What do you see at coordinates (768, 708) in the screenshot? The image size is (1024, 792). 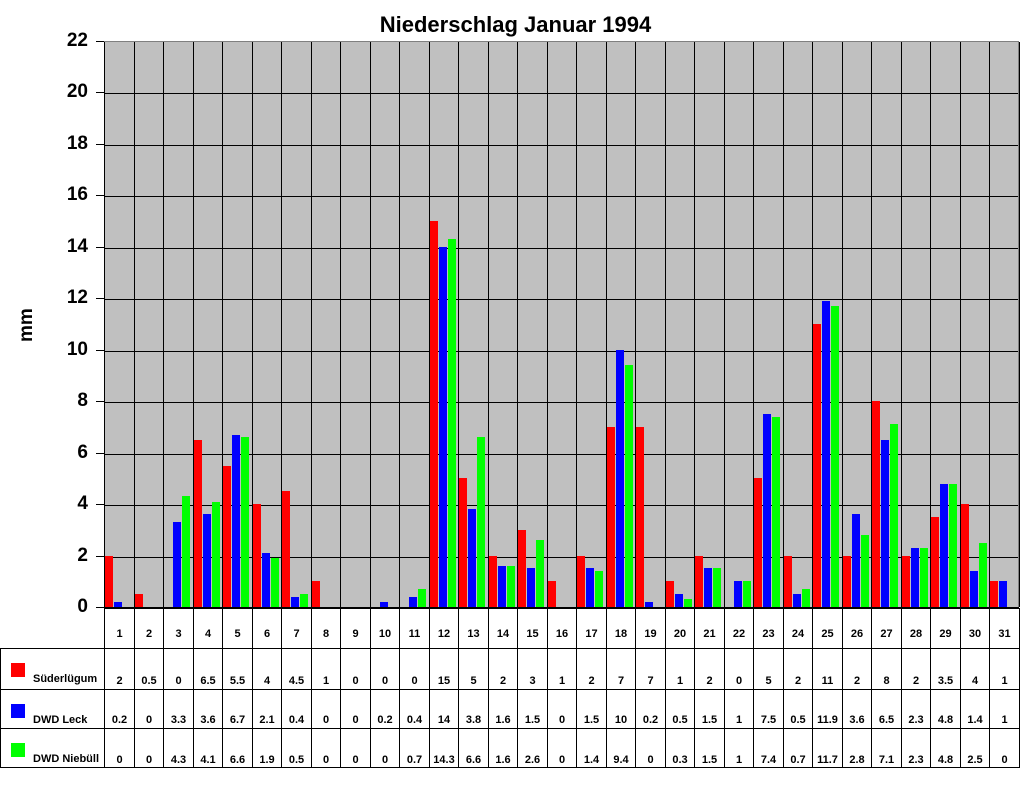 I see `table-value: 7.5` at bounding box center [768, 708].